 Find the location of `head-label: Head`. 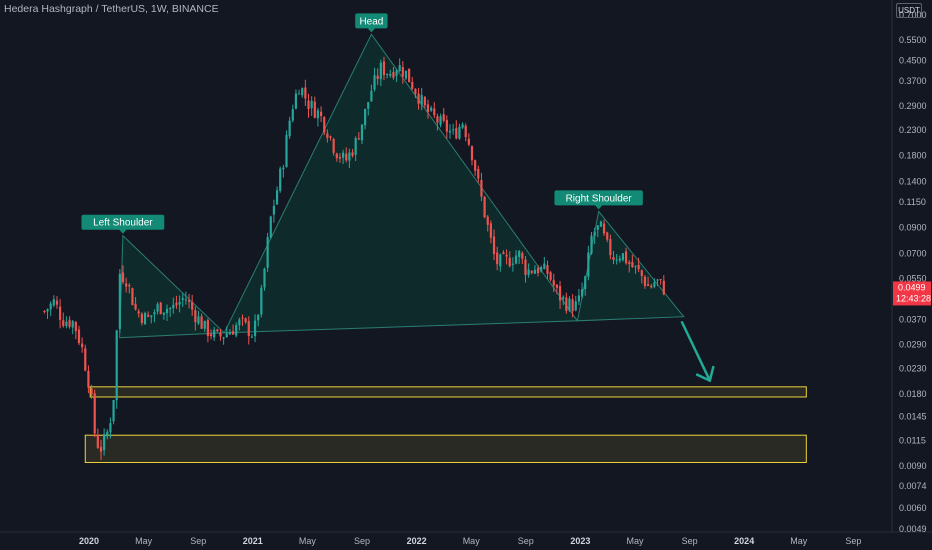

head-label: Head is located at coordinates (371, 23).